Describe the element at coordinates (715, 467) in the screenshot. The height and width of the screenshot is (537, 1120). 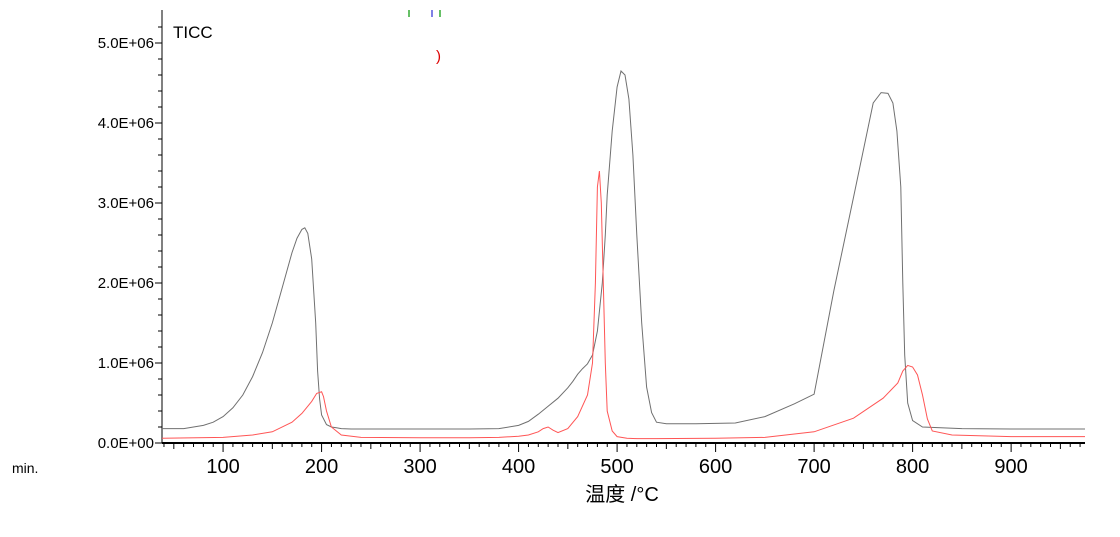
I see `x-tick-label: 600` at that location.